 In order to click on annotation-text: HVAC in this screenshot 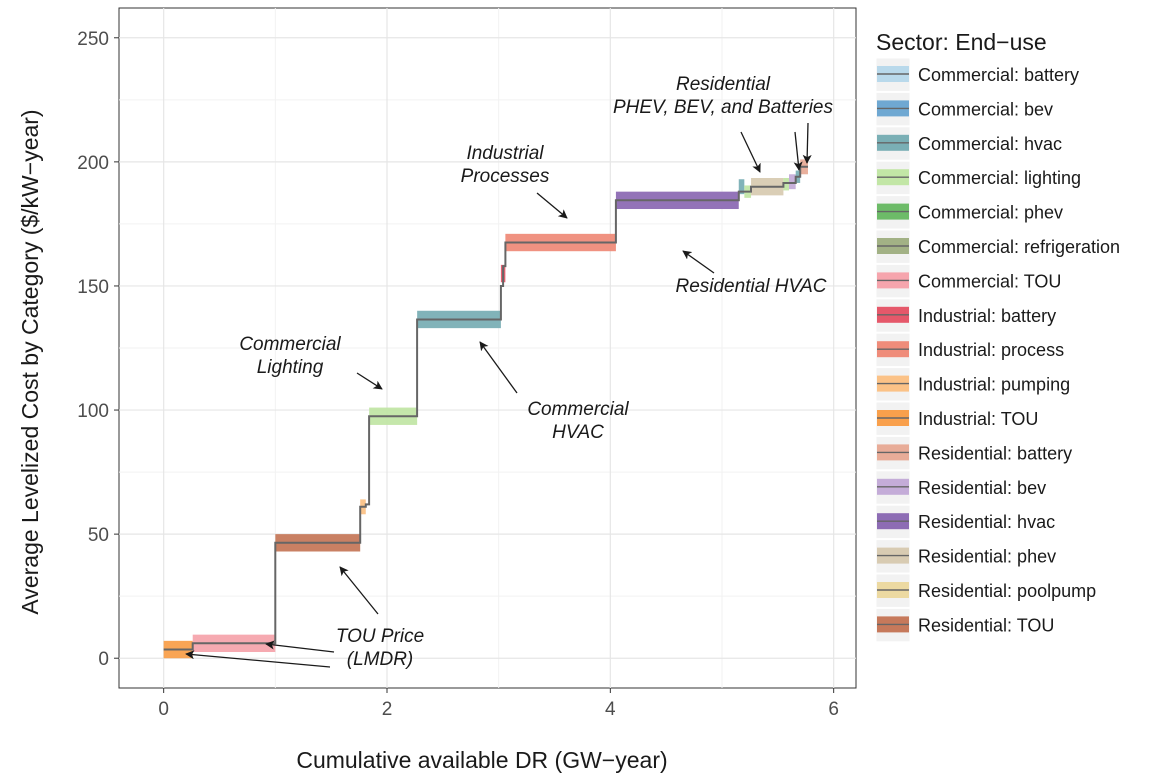, I will do `click(578, 432)`.